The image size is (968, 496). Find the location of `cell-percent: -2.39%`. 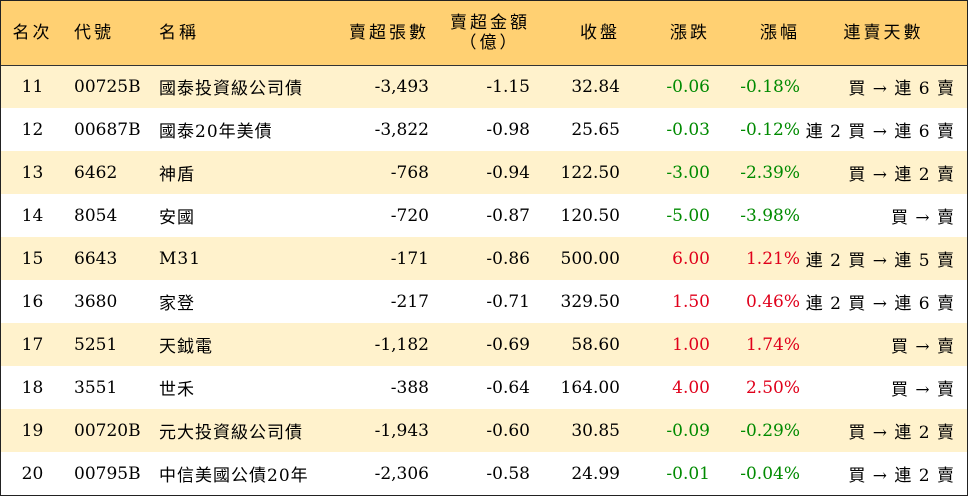

cell-percent: -2.39% is located at coordinates (770, 172).